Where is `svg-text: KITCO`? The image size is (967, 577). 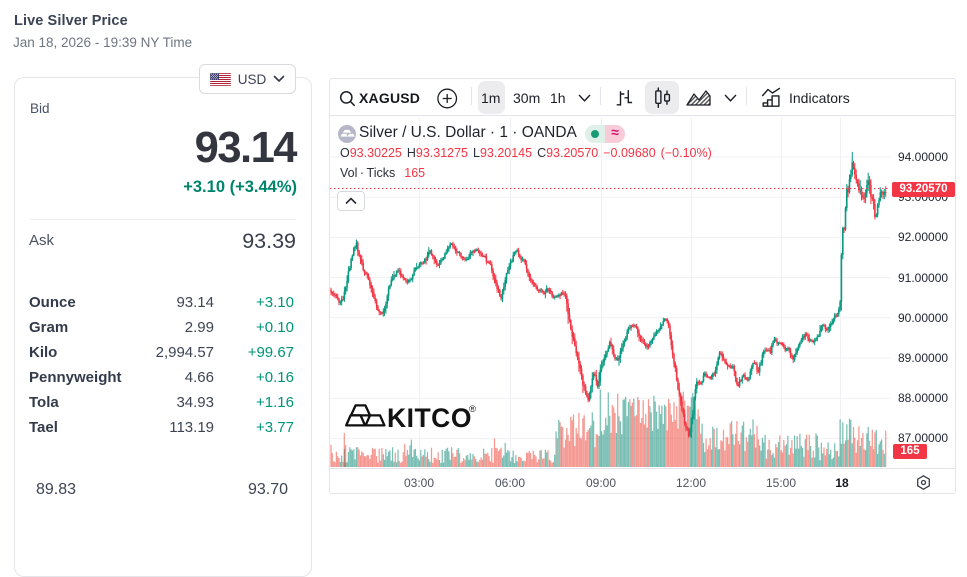
svg-text: KITCO is located at coordinates (429, 418).